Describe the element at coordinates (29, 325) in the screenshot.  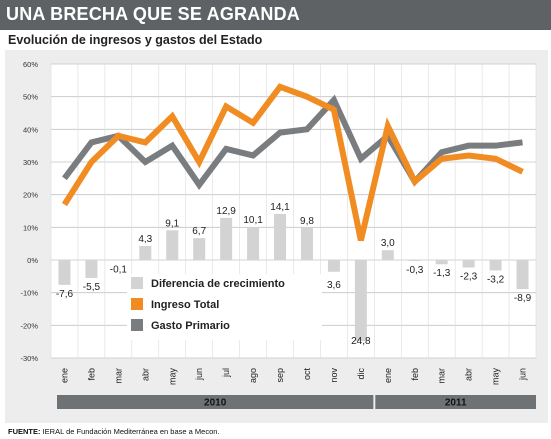
I see `y-tick-label: -20%` at that location.